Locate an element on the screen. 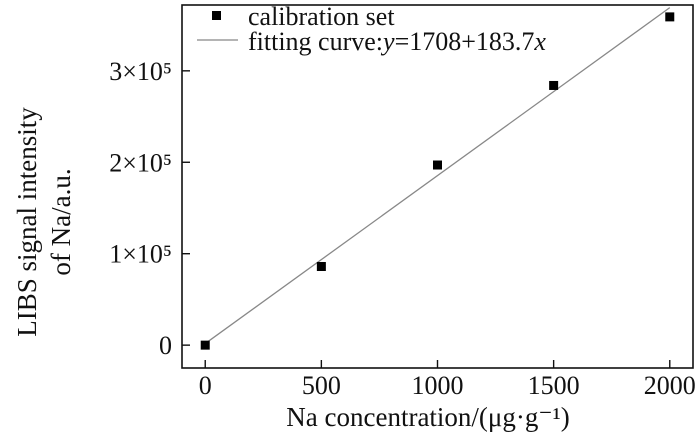 The image size is (700, 435). y-axis-title-line2: of Na/a.u. is located at coordinates (61, 221).